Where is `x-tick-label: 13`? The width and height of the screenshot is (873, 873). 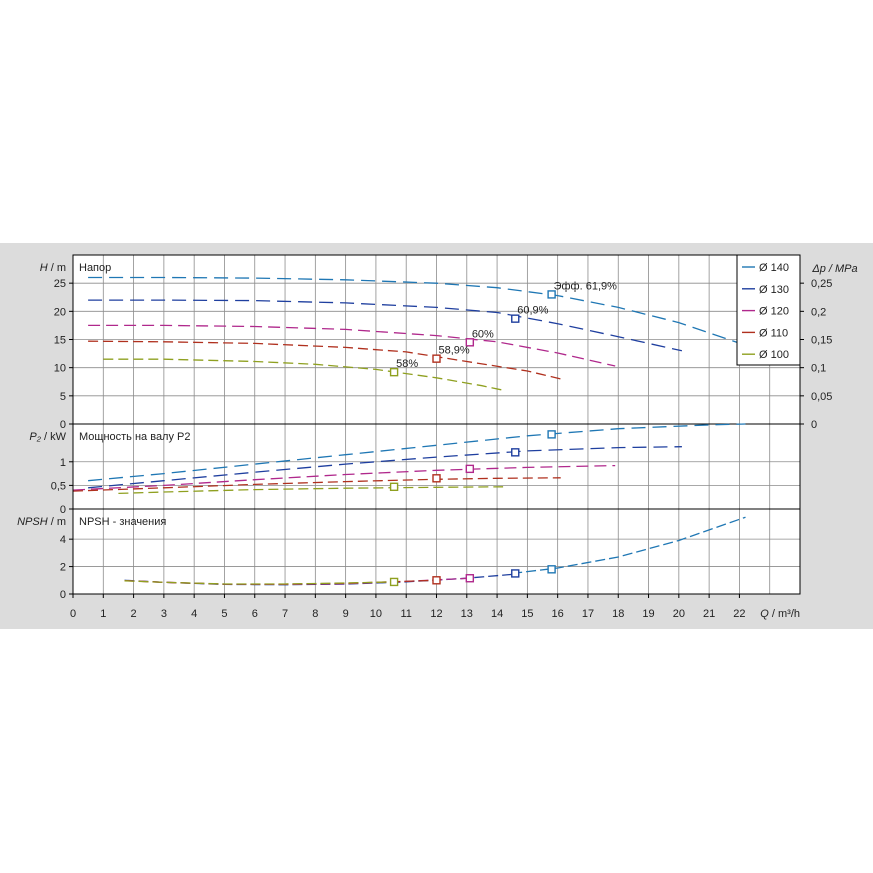 x-tick-label: 13 is located at coordinates (467, 614).